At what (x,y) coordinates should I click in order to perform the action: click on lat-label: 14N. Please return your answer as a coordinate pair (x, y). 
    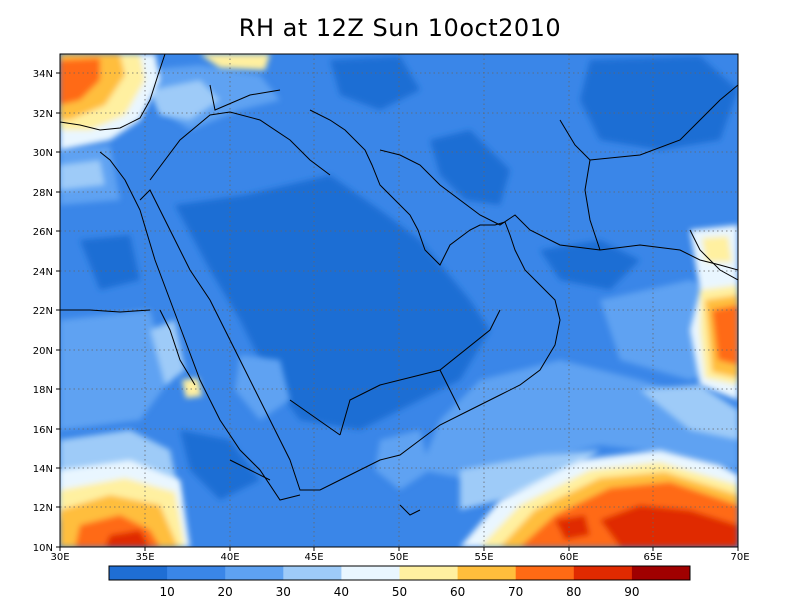
    Looking at the image, I should click on (43, 469).